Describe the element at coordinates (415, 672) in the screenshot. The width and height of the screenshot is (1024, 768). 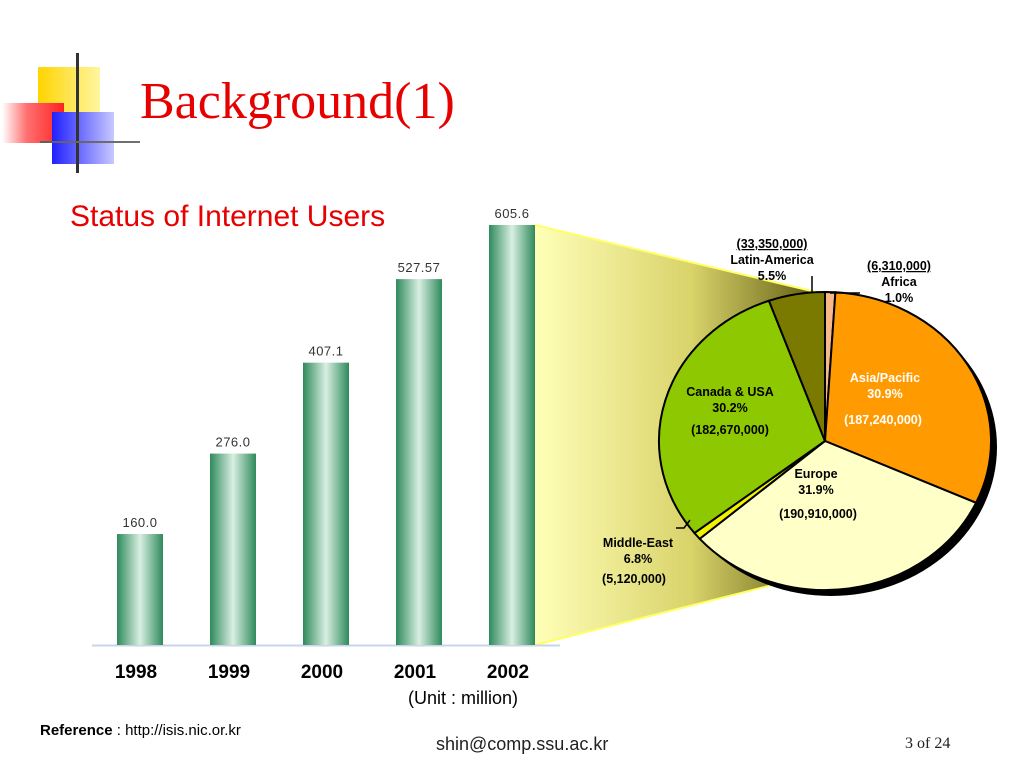
I see `x-tick-label: 2001` at that location.